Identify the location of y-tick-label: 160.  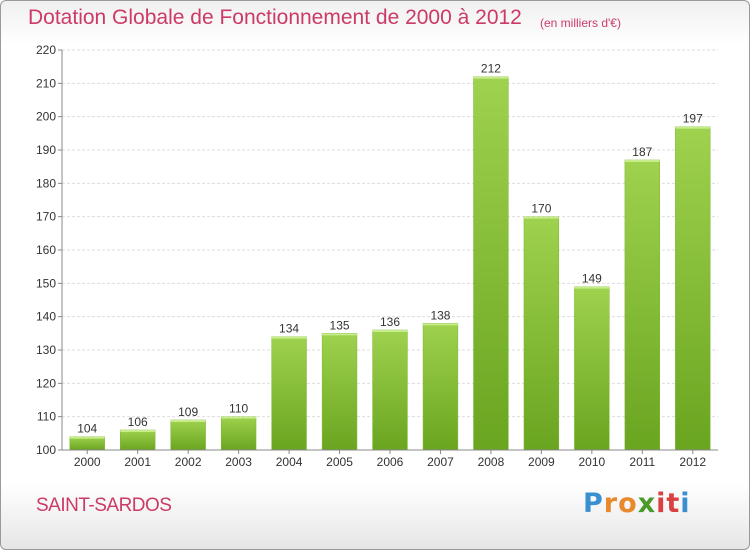
(46, 250).